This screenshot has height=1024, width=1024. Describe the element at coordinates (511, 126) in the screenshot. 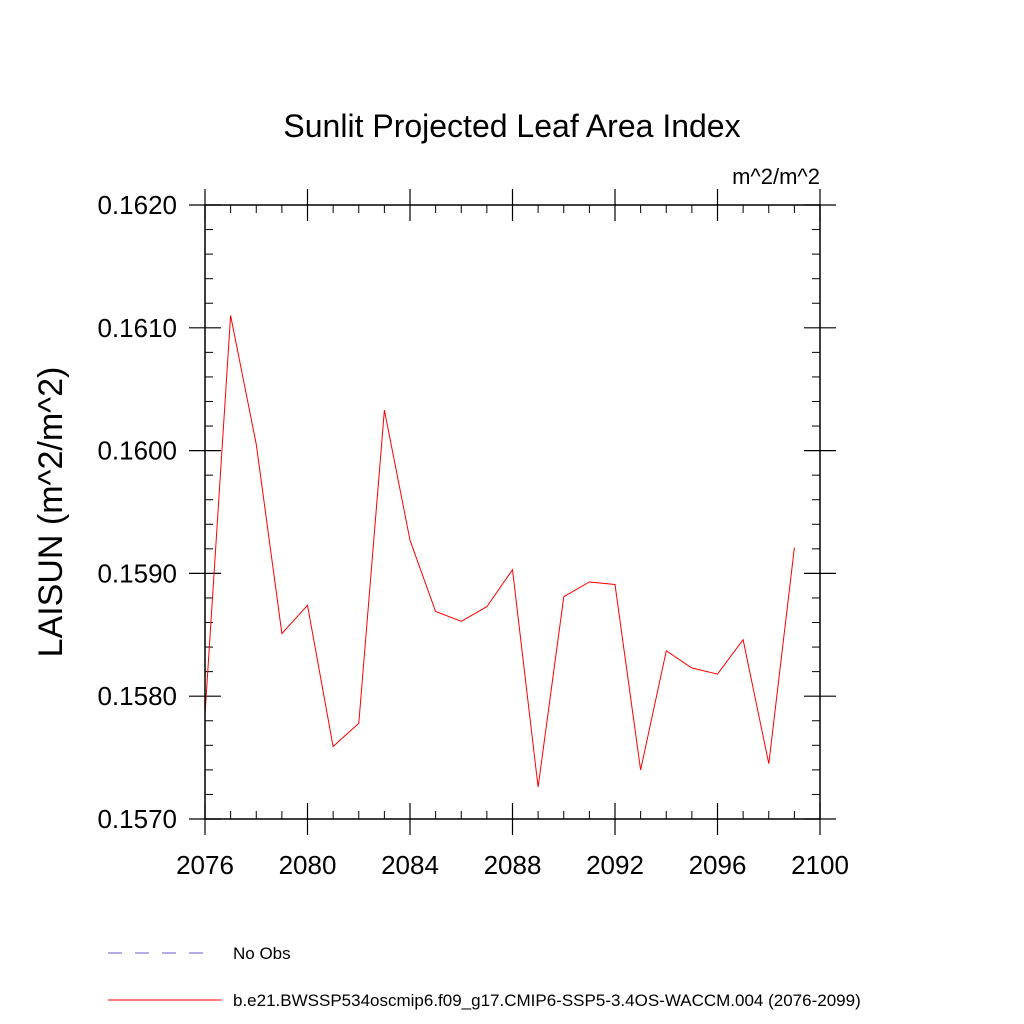

I see `chart-title: Sunlit Projected Leaf Area Index` at that location.